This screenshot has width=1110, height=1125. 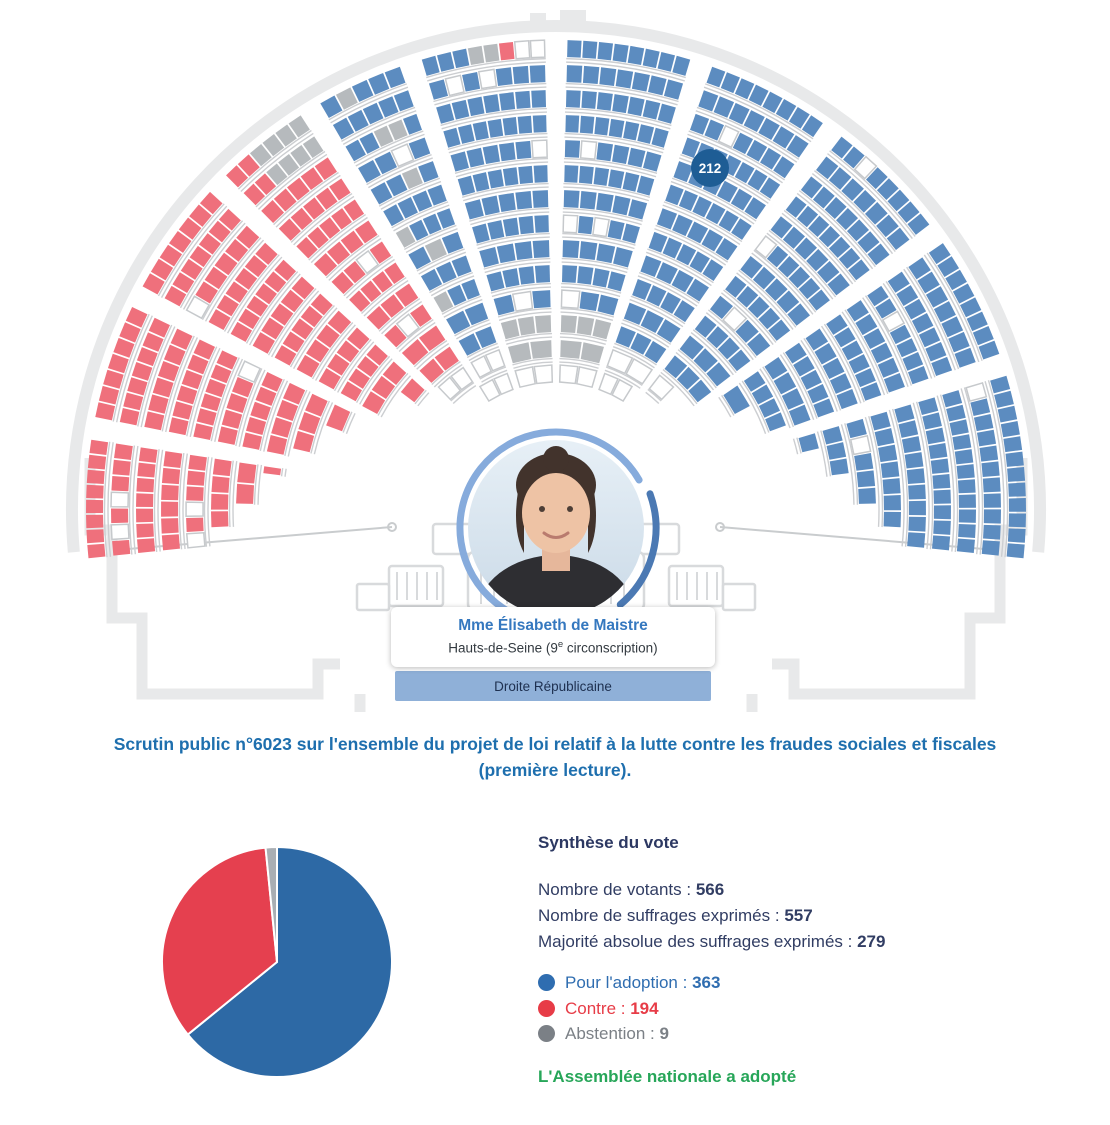 I want to click on selected-seat-badge: 212, so click(x=710, y=168).